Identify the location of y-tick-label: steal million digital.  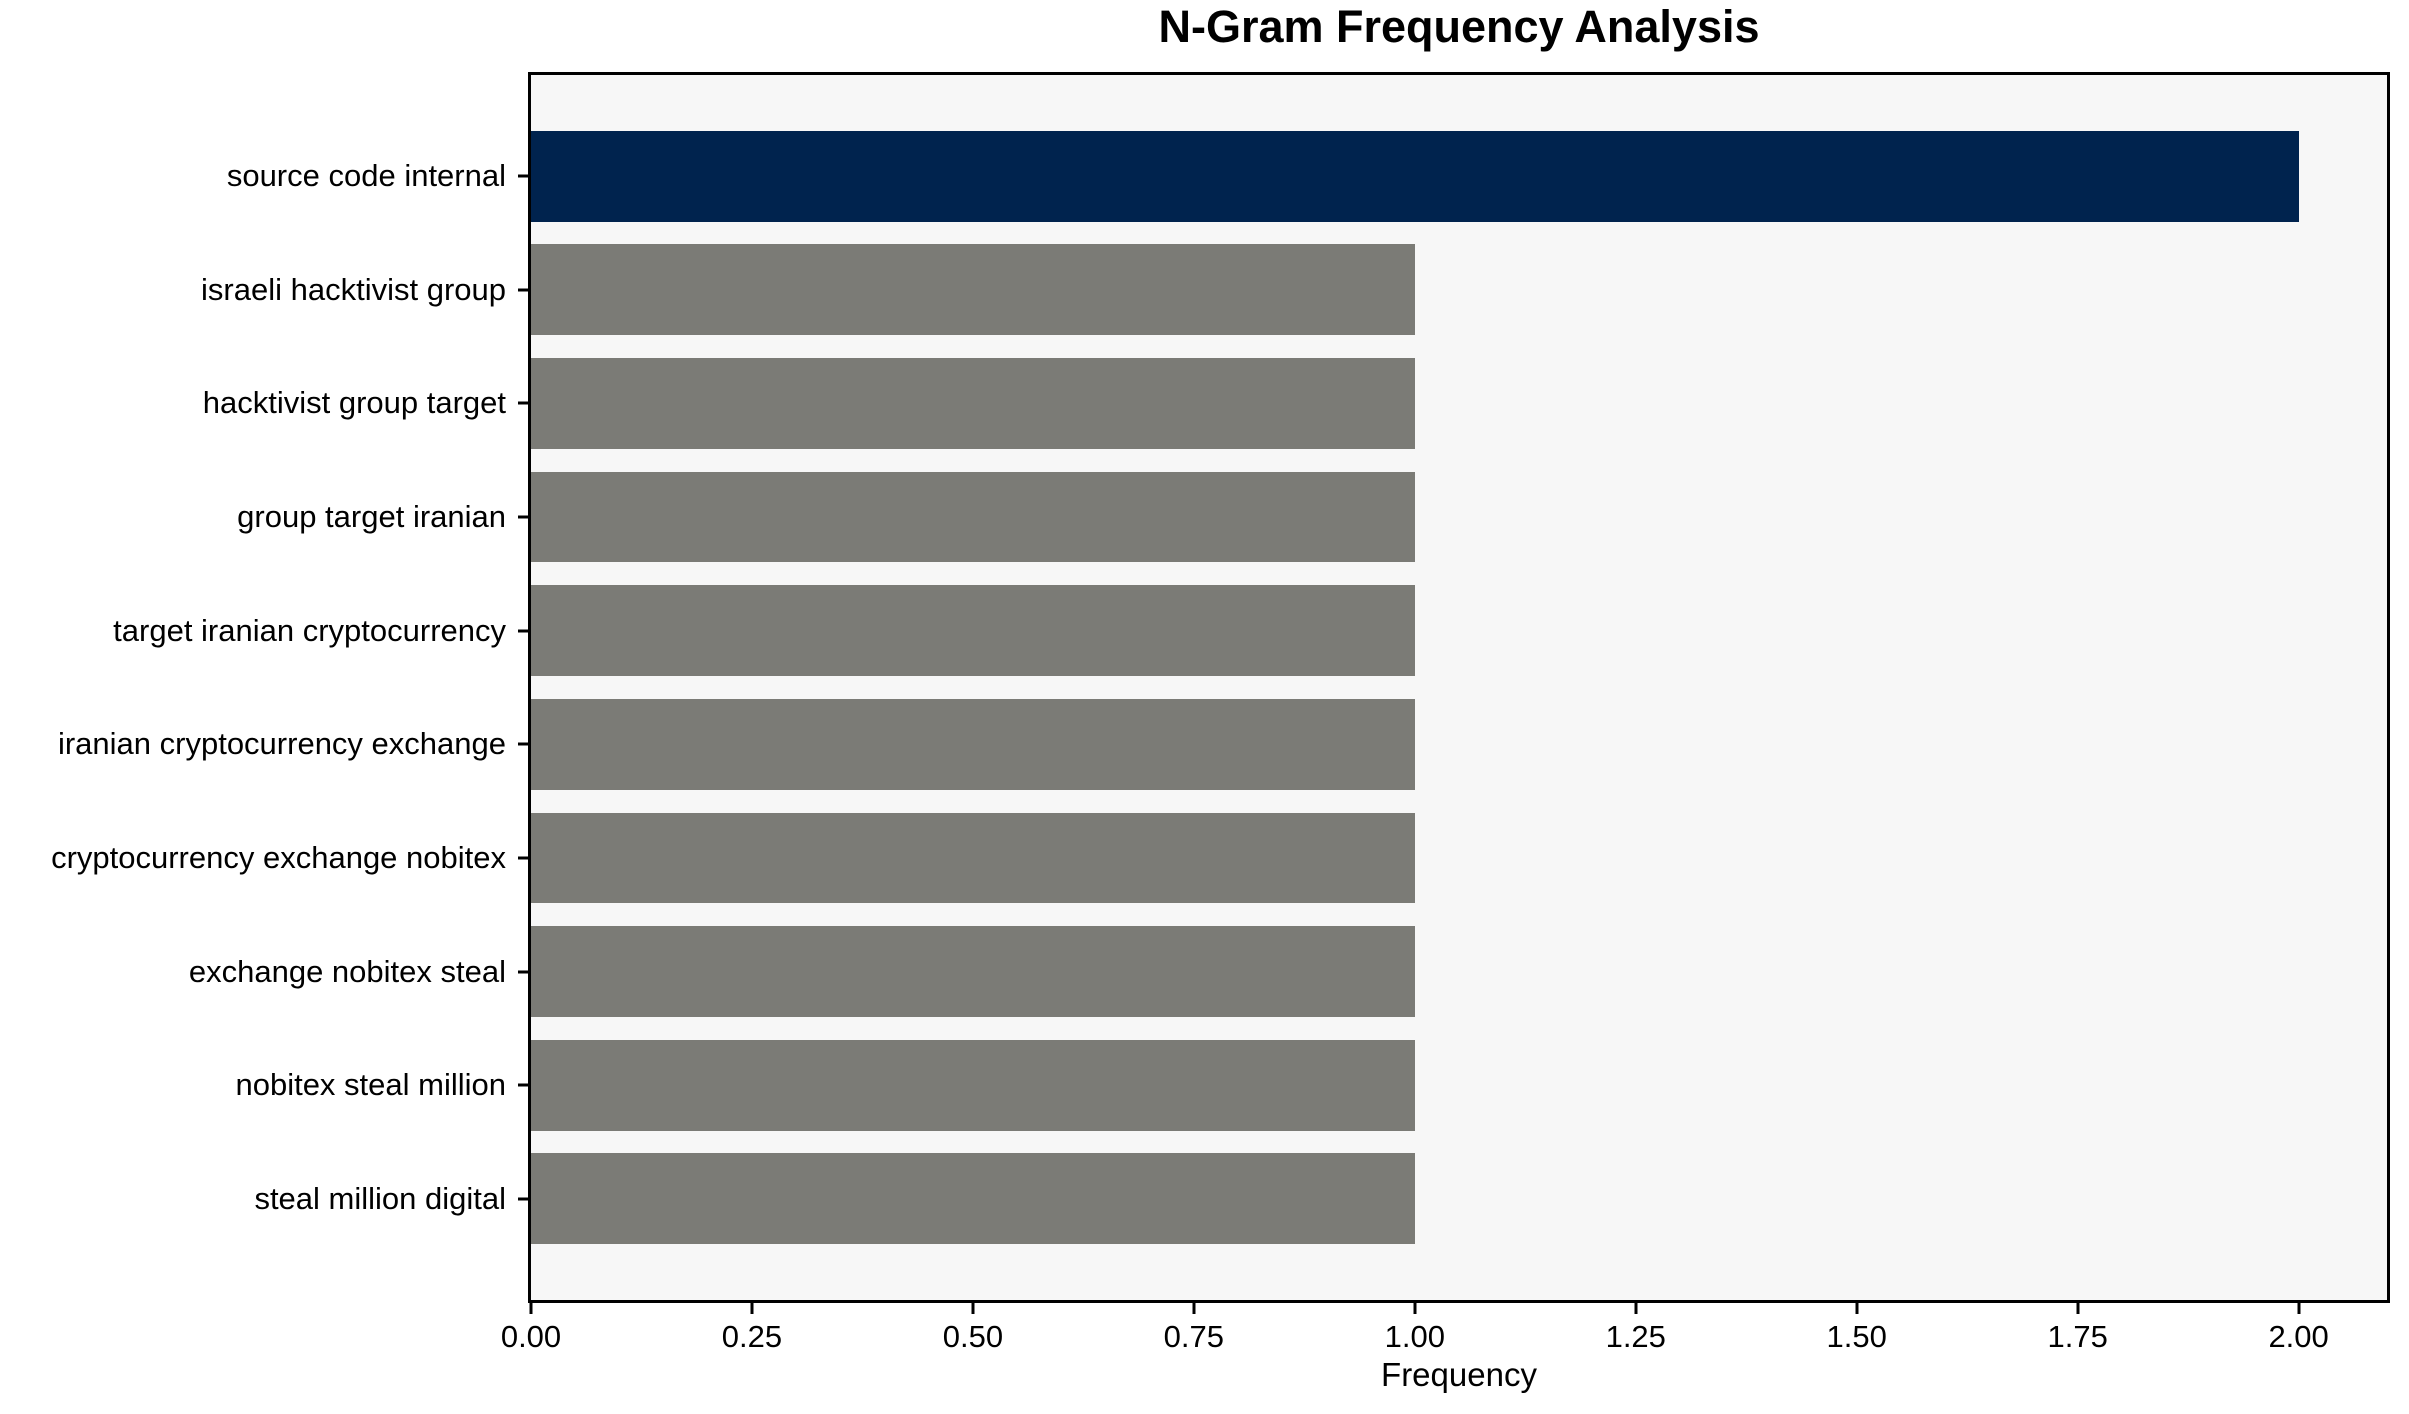
(380, 1198).